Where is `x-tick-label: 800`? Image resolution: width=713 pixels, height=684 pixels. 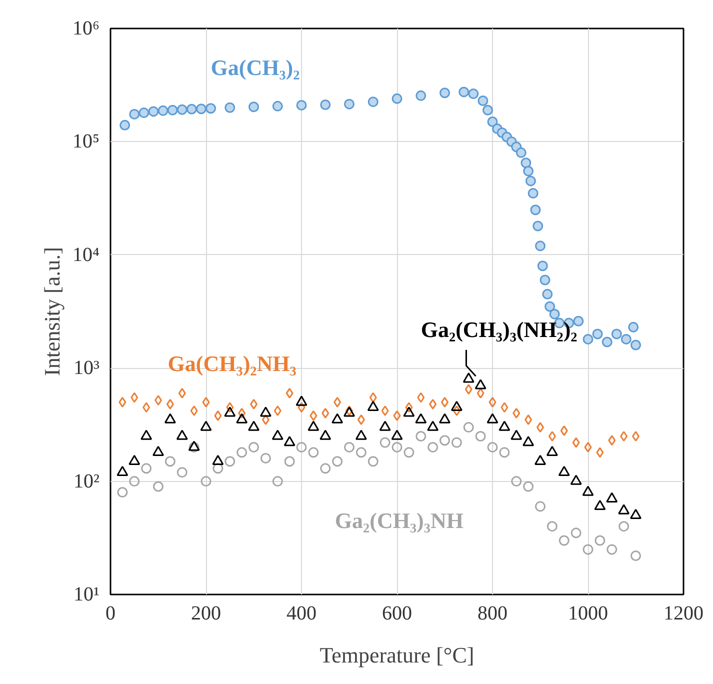
x-tick-label: 800 is located at coordinates (493, 613).